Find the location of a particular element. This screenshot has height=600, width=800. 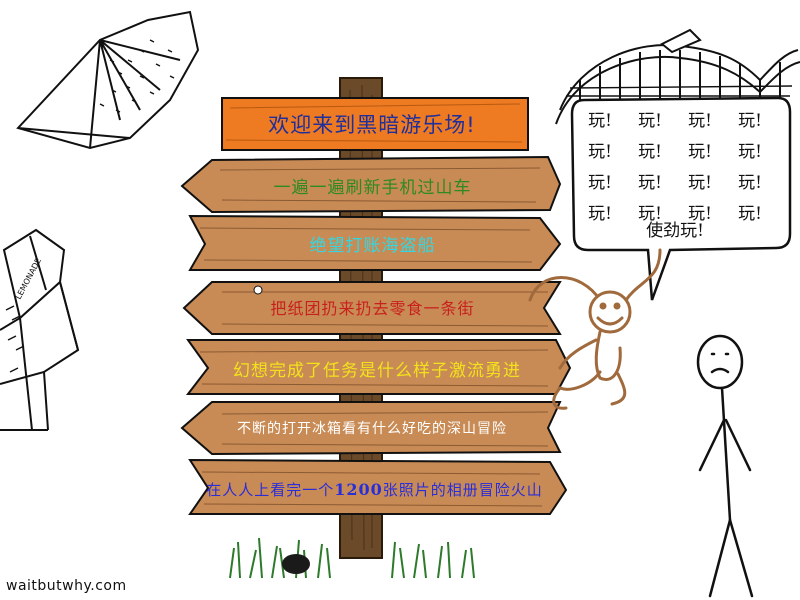

title-sign-text: 欢迎来到黑暗游乐场! is located at coordinates (372, 125).